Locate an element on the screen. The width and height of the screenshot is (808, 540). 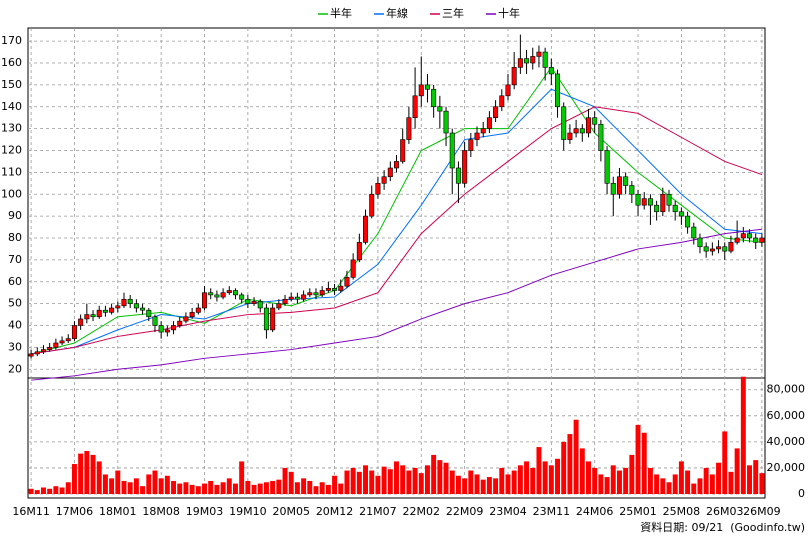
x-tick-label: 22M09 is located at coordinates (465, 511).